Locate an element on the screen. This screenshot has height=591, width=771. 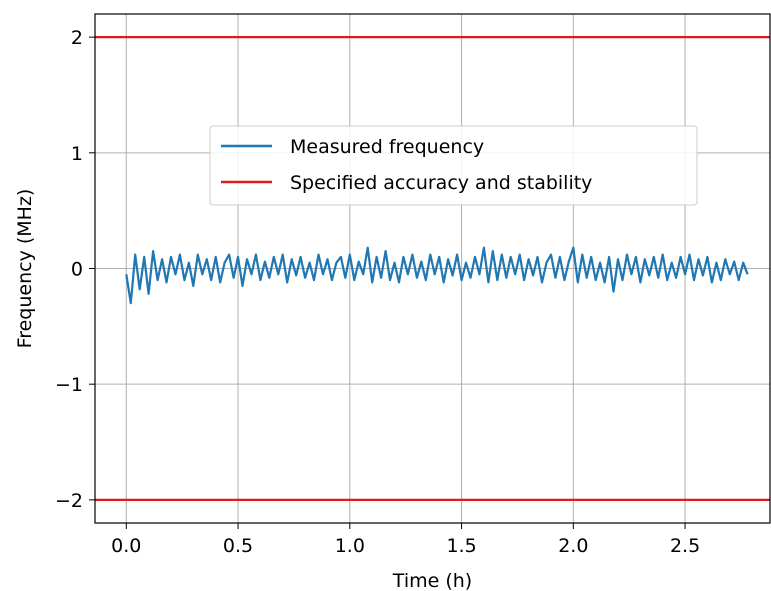
y-axis: −2 −1 0 1 2 is located at coordinates (75, 269).